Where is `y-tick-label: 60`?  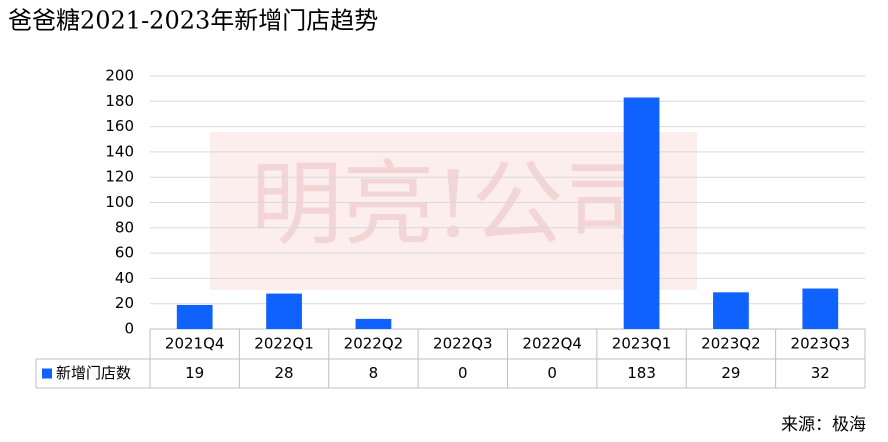 y-tick-label: 60 is located at coordinates (124, 253).